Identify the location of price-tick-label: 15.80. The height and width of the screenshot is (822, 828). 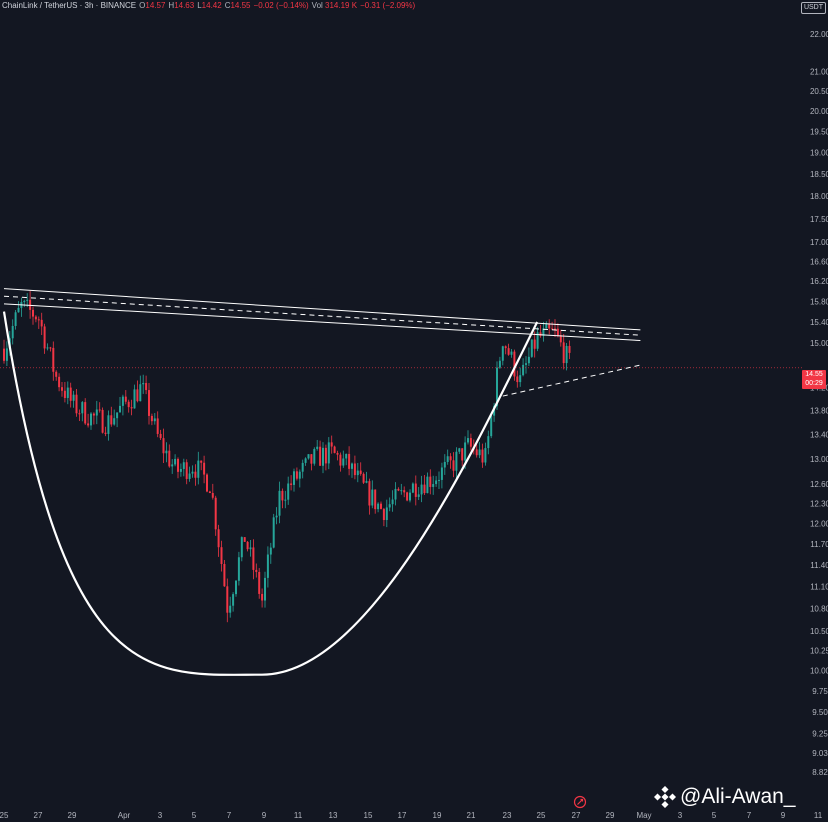
(819, 301).